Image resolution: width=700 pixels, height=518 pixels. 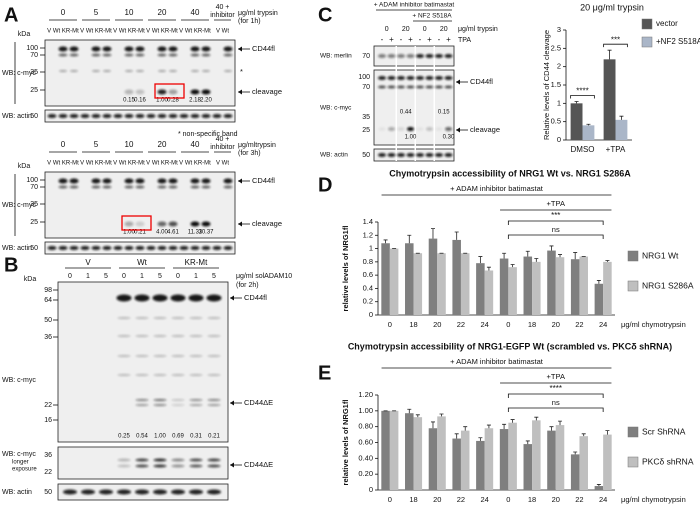 What do you see at coordinates (653, 499) in the screenshot?
I see `x-axis-label: μg/ml chymotrypsin` at bounding box center [653, 499].